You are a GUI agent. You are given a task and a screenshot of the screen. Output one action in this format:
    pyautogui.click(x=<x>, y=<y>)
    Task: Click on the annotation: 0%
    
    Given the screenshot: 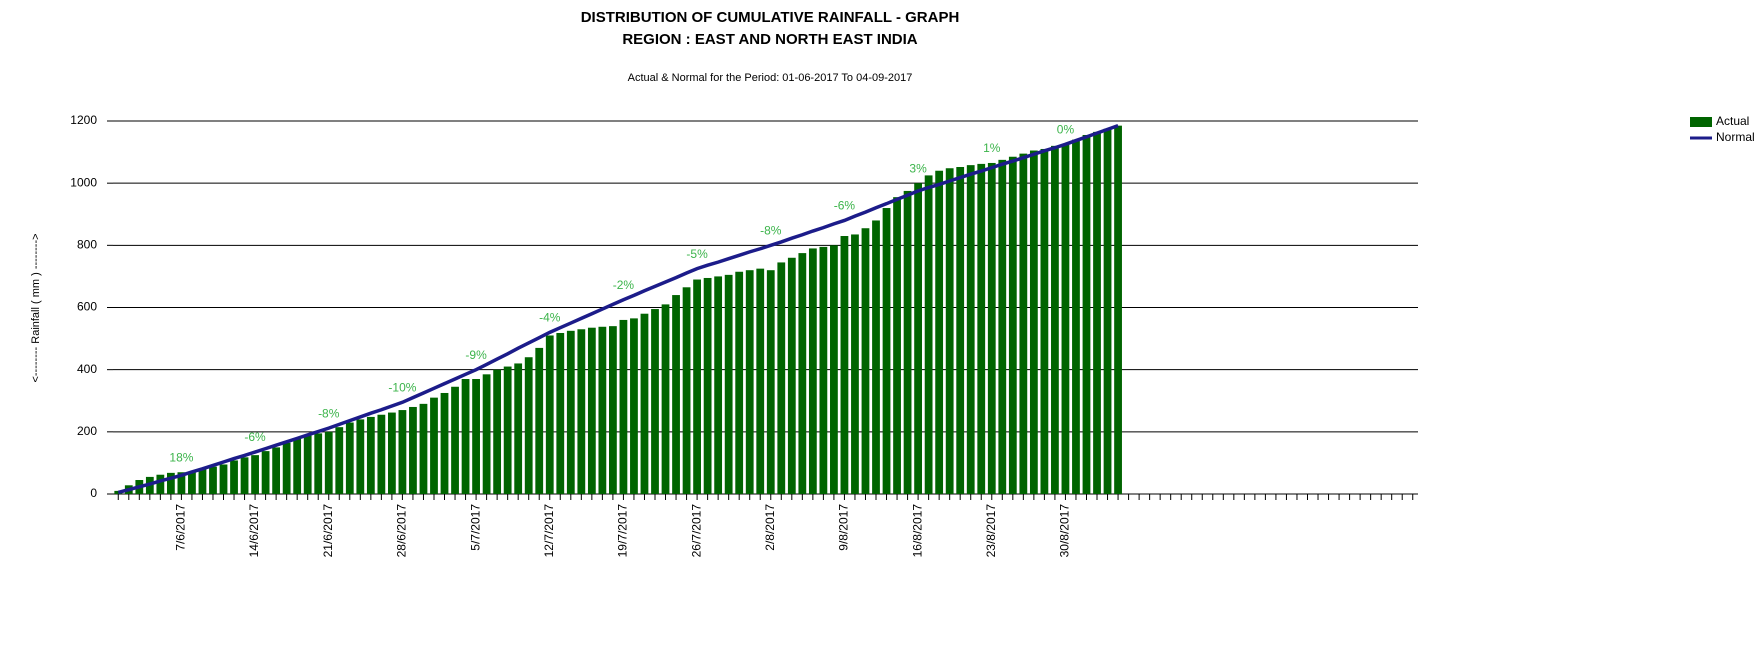 What is the action you would take?
    pyautogui.click(x=1066, y=129)
    